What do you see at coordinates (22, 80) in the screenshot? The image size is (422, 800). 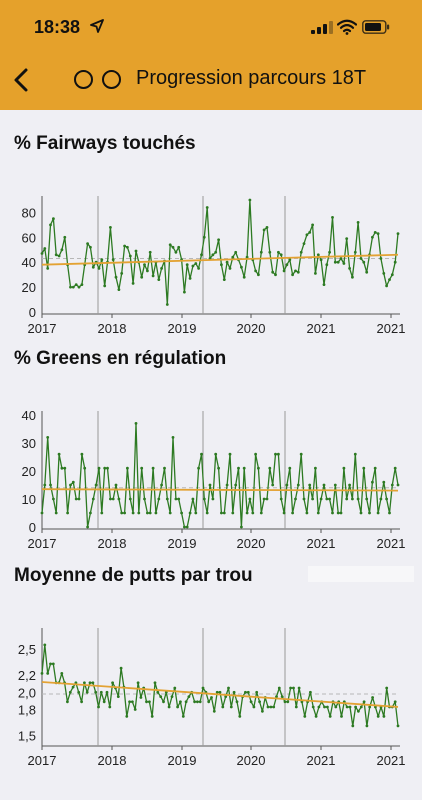 I see `back-chevron-icon` at bounding box center [22, 80].